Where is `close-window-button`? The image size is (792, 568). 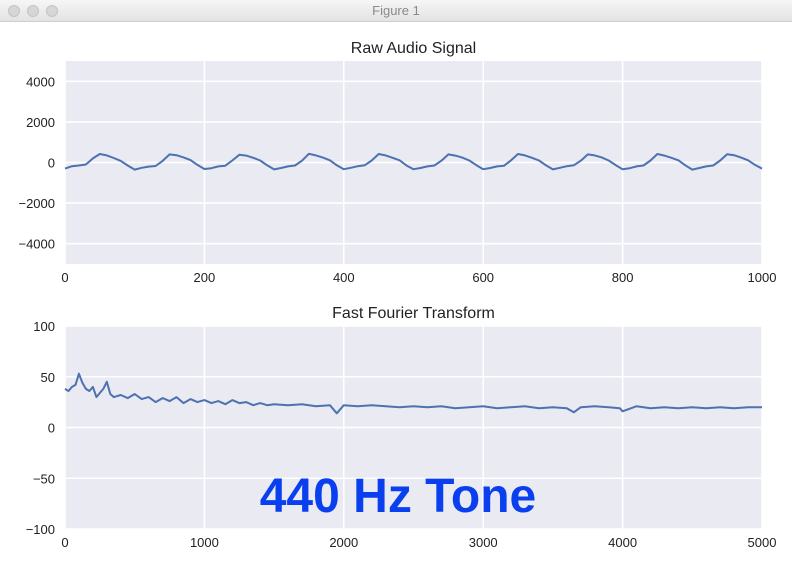
close-window-button is located at coordinates (14, 11).